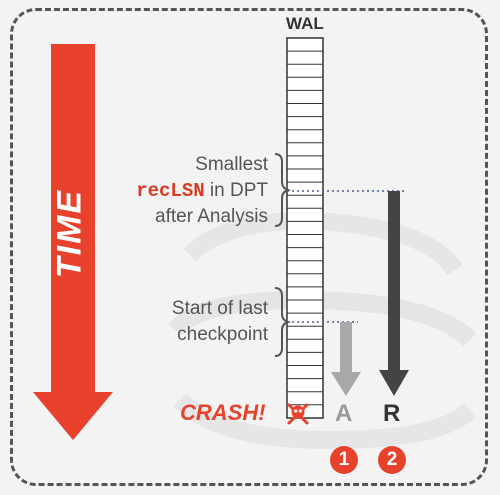  Describe the element at coordinates (344, 460) in the screenshot. I see `step-badge-1: 1` at that location.